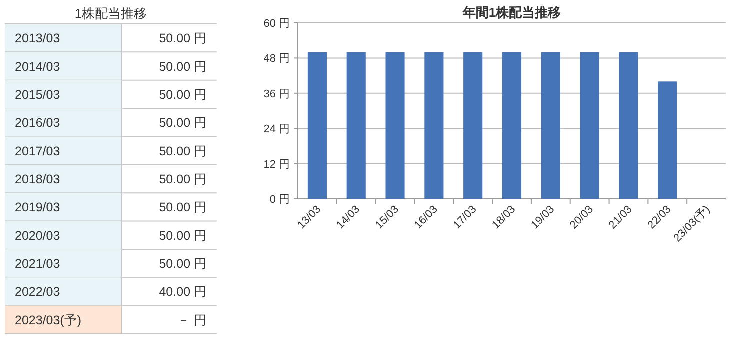 This screenshot has height=339, width=733. What do you see at coordinates (280, 200) in the screenshot?
I see `y-tick-label: 0 円` at bounding box center [280, 200].